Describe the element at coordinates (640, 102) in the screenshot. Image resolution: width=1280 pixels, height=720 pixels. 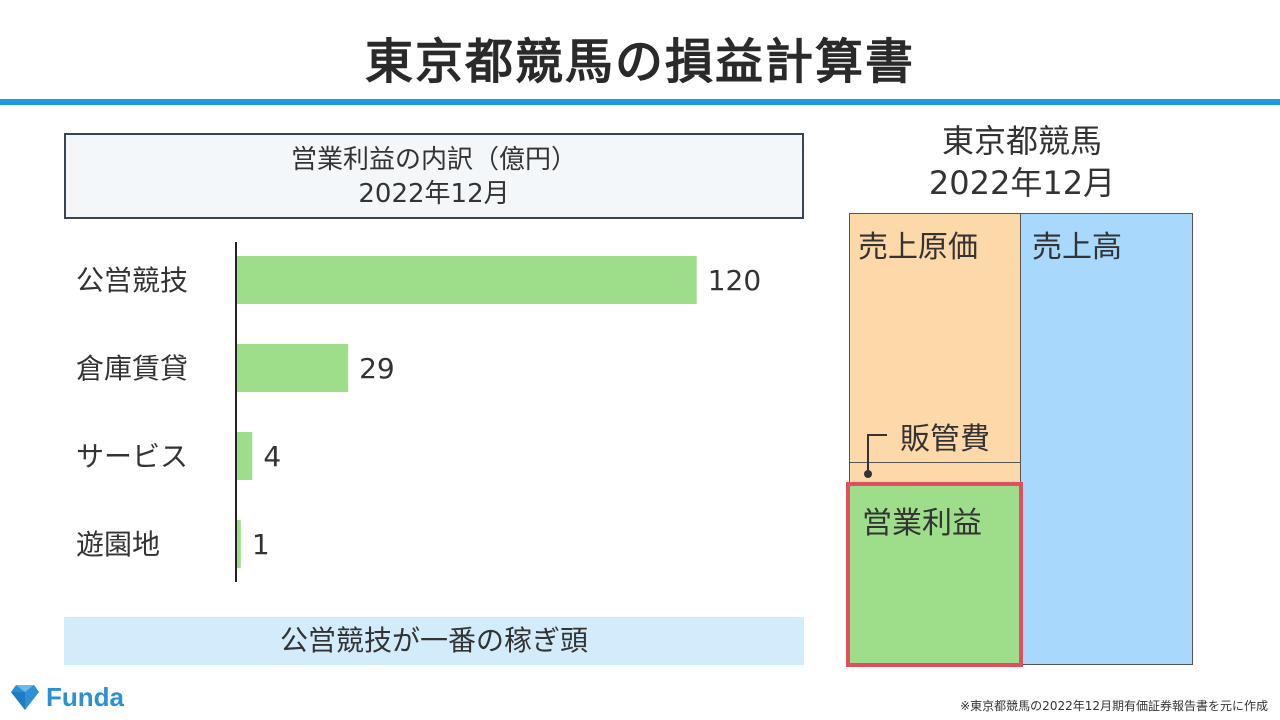
I see `title-divider` at that location.